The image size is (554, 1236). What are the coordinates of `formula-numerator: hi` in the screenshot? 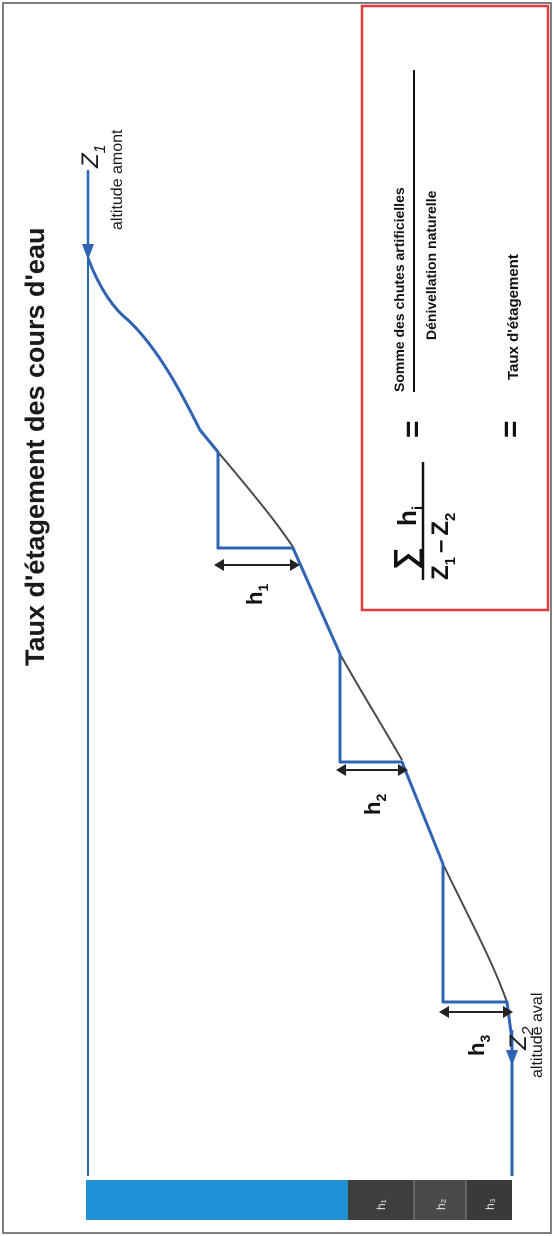 It's located at (409, 516).